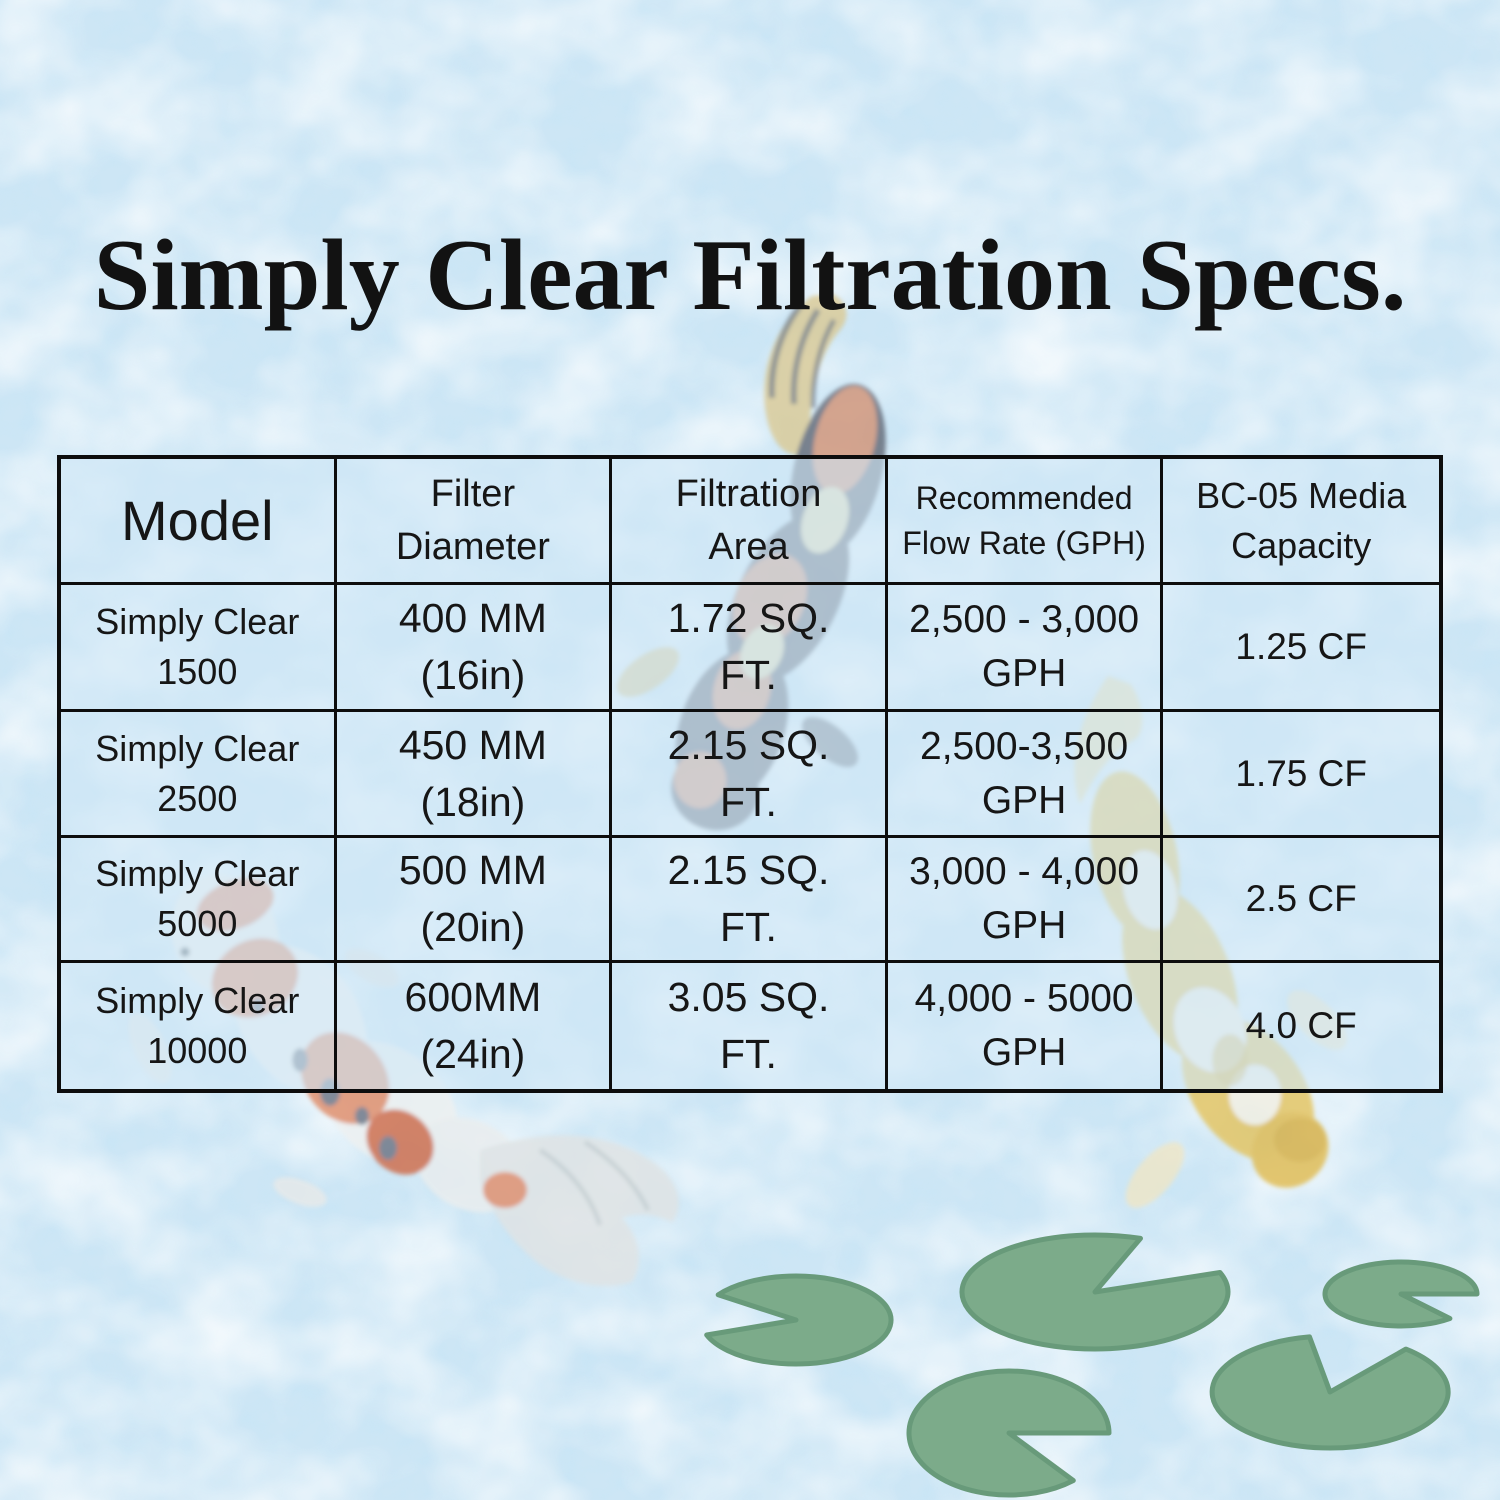 This screenshot has height=1500, width=1500. Describe the element at coordinates (1024, 542) in the screenshot. I see `header-line: Flow Rate (GPH)` at that location.